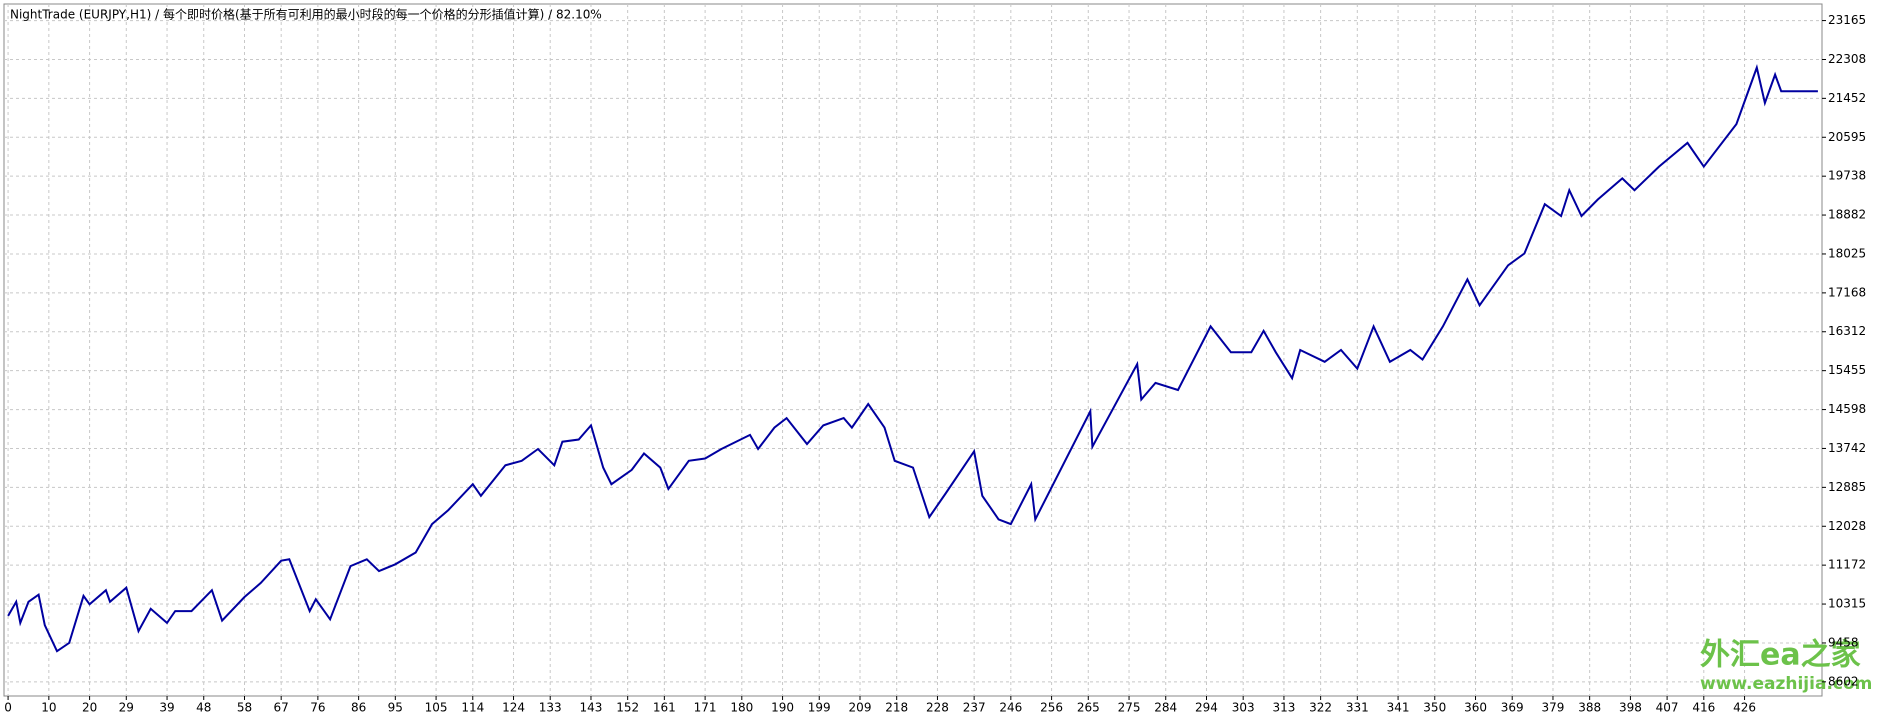  What do you see at coordinates (741, 708) in the screenshot?
I see `x-tick-label: 180` at bounding box center [741, 708].